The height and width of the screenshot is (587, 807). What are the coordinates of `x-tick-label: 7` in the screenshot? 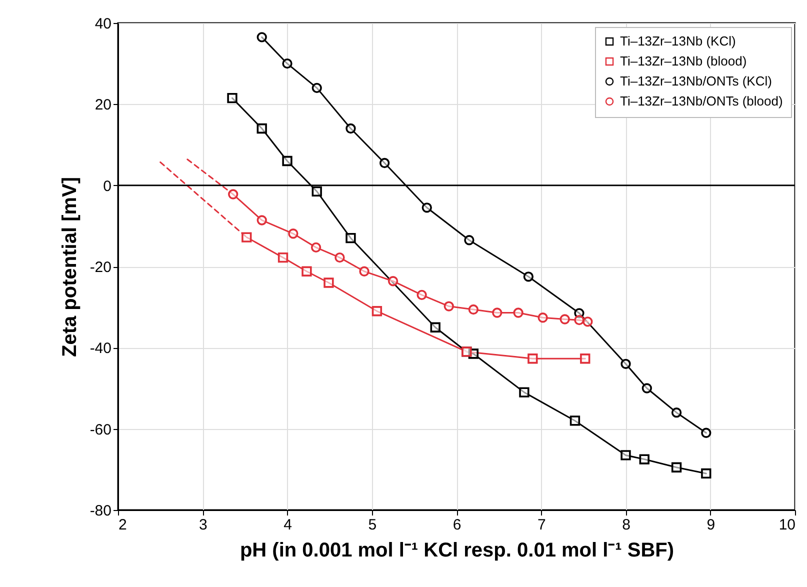 It's located at (541, 525).